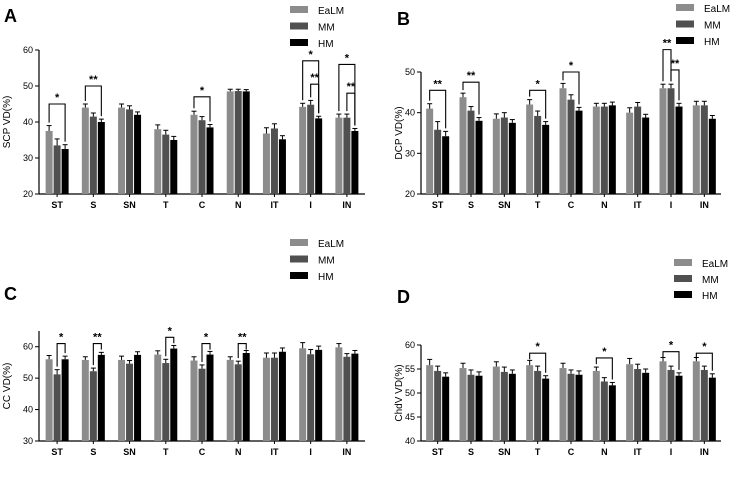 The height and width of the screenshot is (487, 744). I want to click on panel-label: D, so click(403, 297).